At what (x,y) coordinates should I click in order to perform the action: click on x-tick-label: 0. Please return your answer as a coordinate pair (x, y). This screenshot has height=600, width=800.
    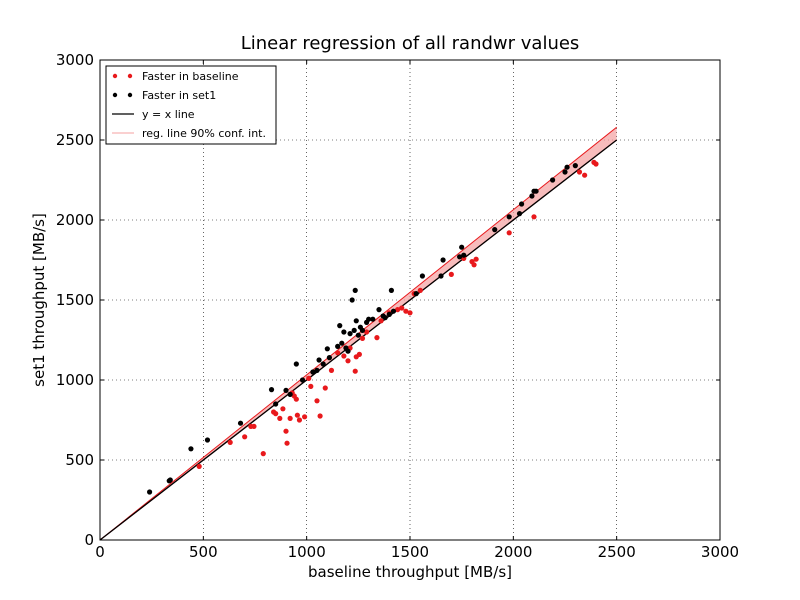
    Looking at the image, I should click on (100, 552).